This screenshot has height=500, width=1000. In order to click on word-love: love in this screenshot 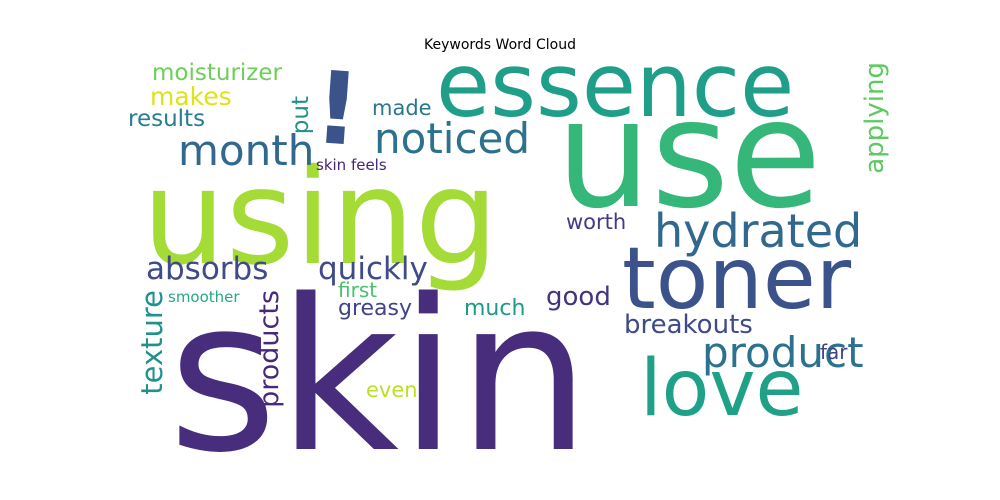, I will do `click(722, 389)`.